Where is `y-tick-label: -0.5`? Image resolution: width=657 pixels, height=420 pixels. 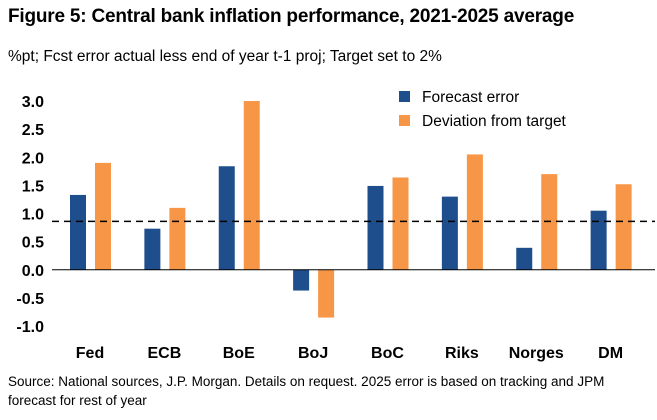 y-tick-label: -0.5 is located at coordinates (30, 299).